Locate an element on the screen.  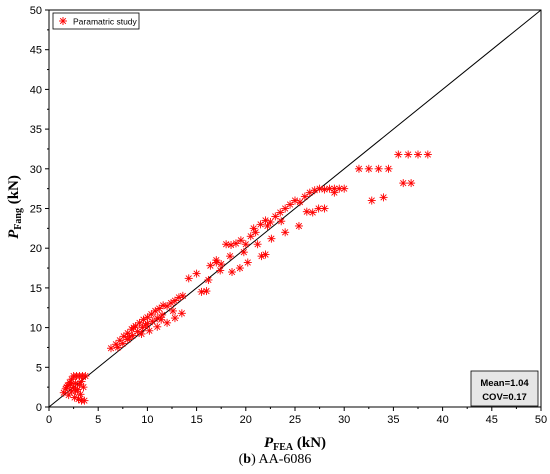
y-tick-label: 10 is located at coordinates (36, 329).